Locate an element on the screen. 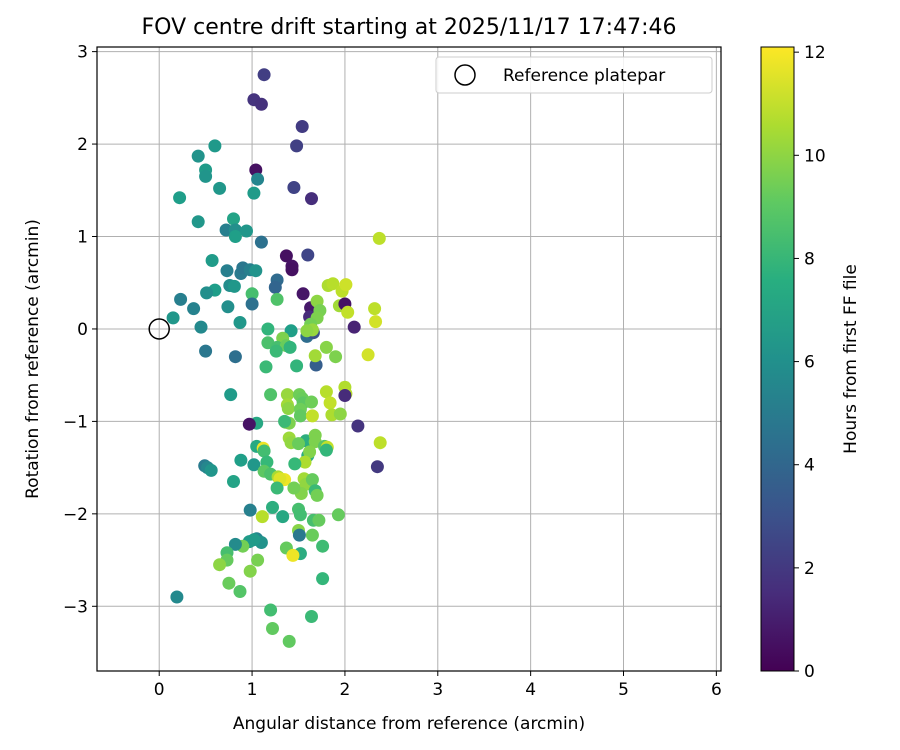 This screenshot has height=750, width=900. colorbar-label: Hours from first FF file is located at coordinates (851, 359).